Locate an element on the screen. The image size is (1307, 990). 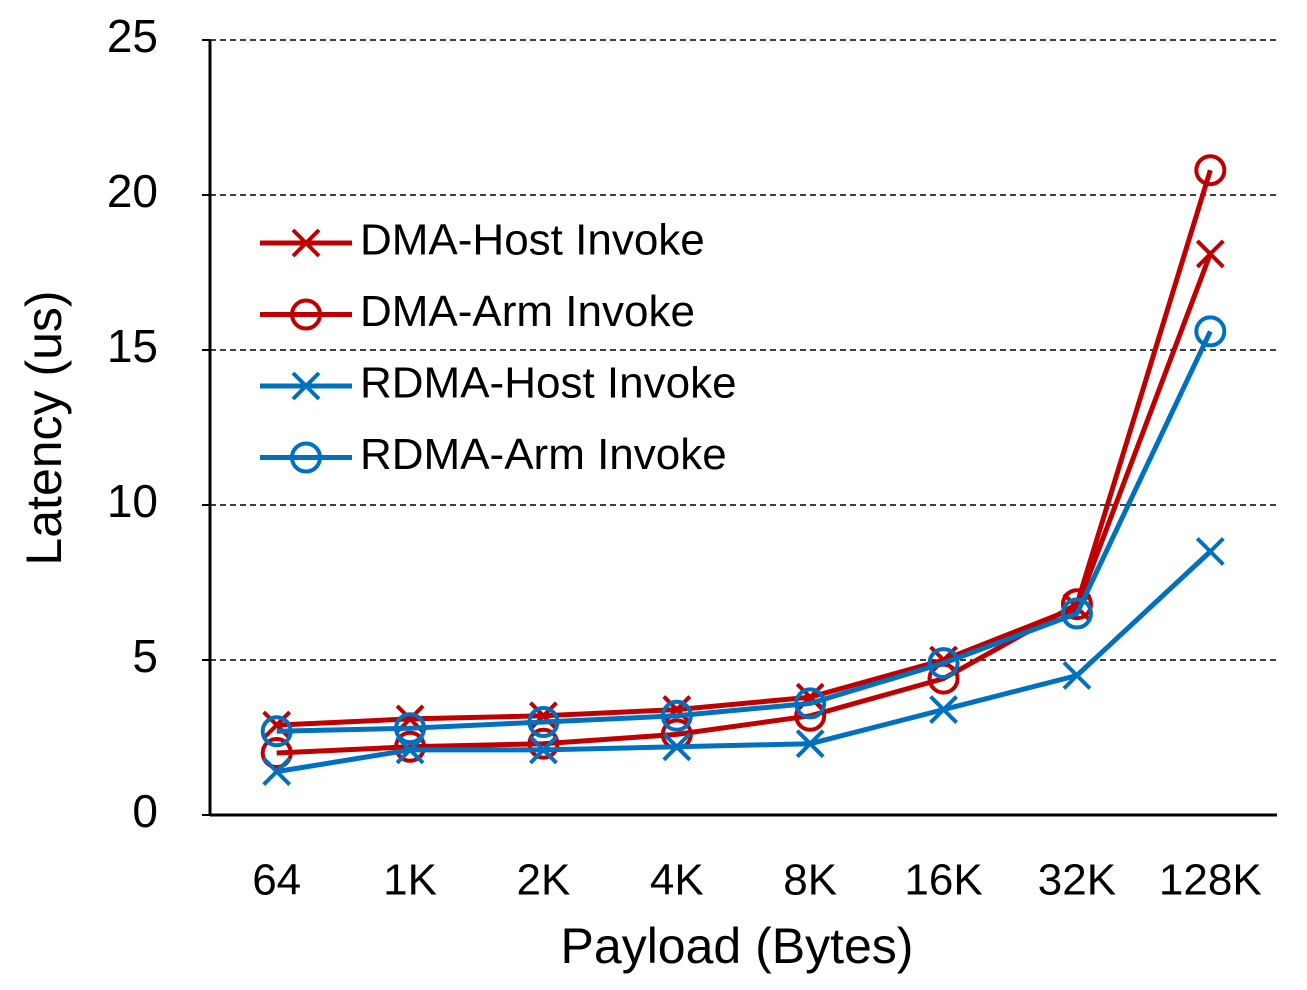
legend-label: DMA-Arm Invoke is located at coordinates (527, 311).